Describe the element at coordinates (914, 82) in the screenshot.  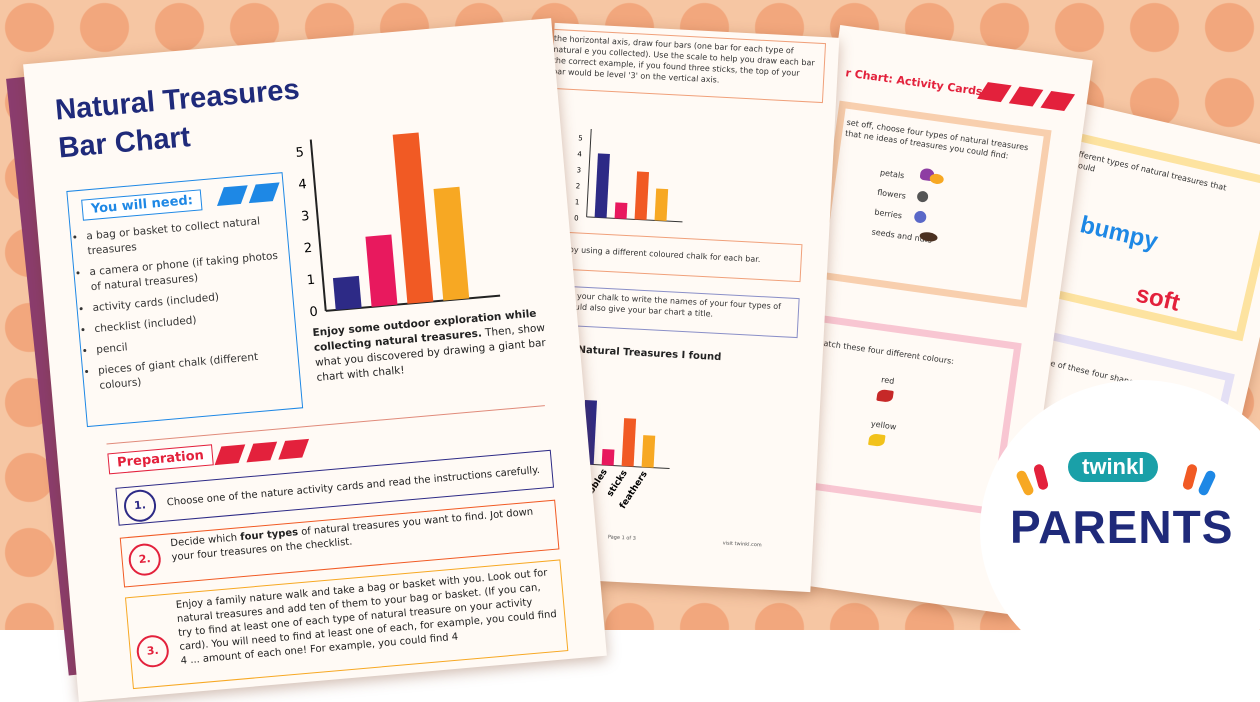
I see `sheet3-title: r Chart: Activity Cards` at that location.